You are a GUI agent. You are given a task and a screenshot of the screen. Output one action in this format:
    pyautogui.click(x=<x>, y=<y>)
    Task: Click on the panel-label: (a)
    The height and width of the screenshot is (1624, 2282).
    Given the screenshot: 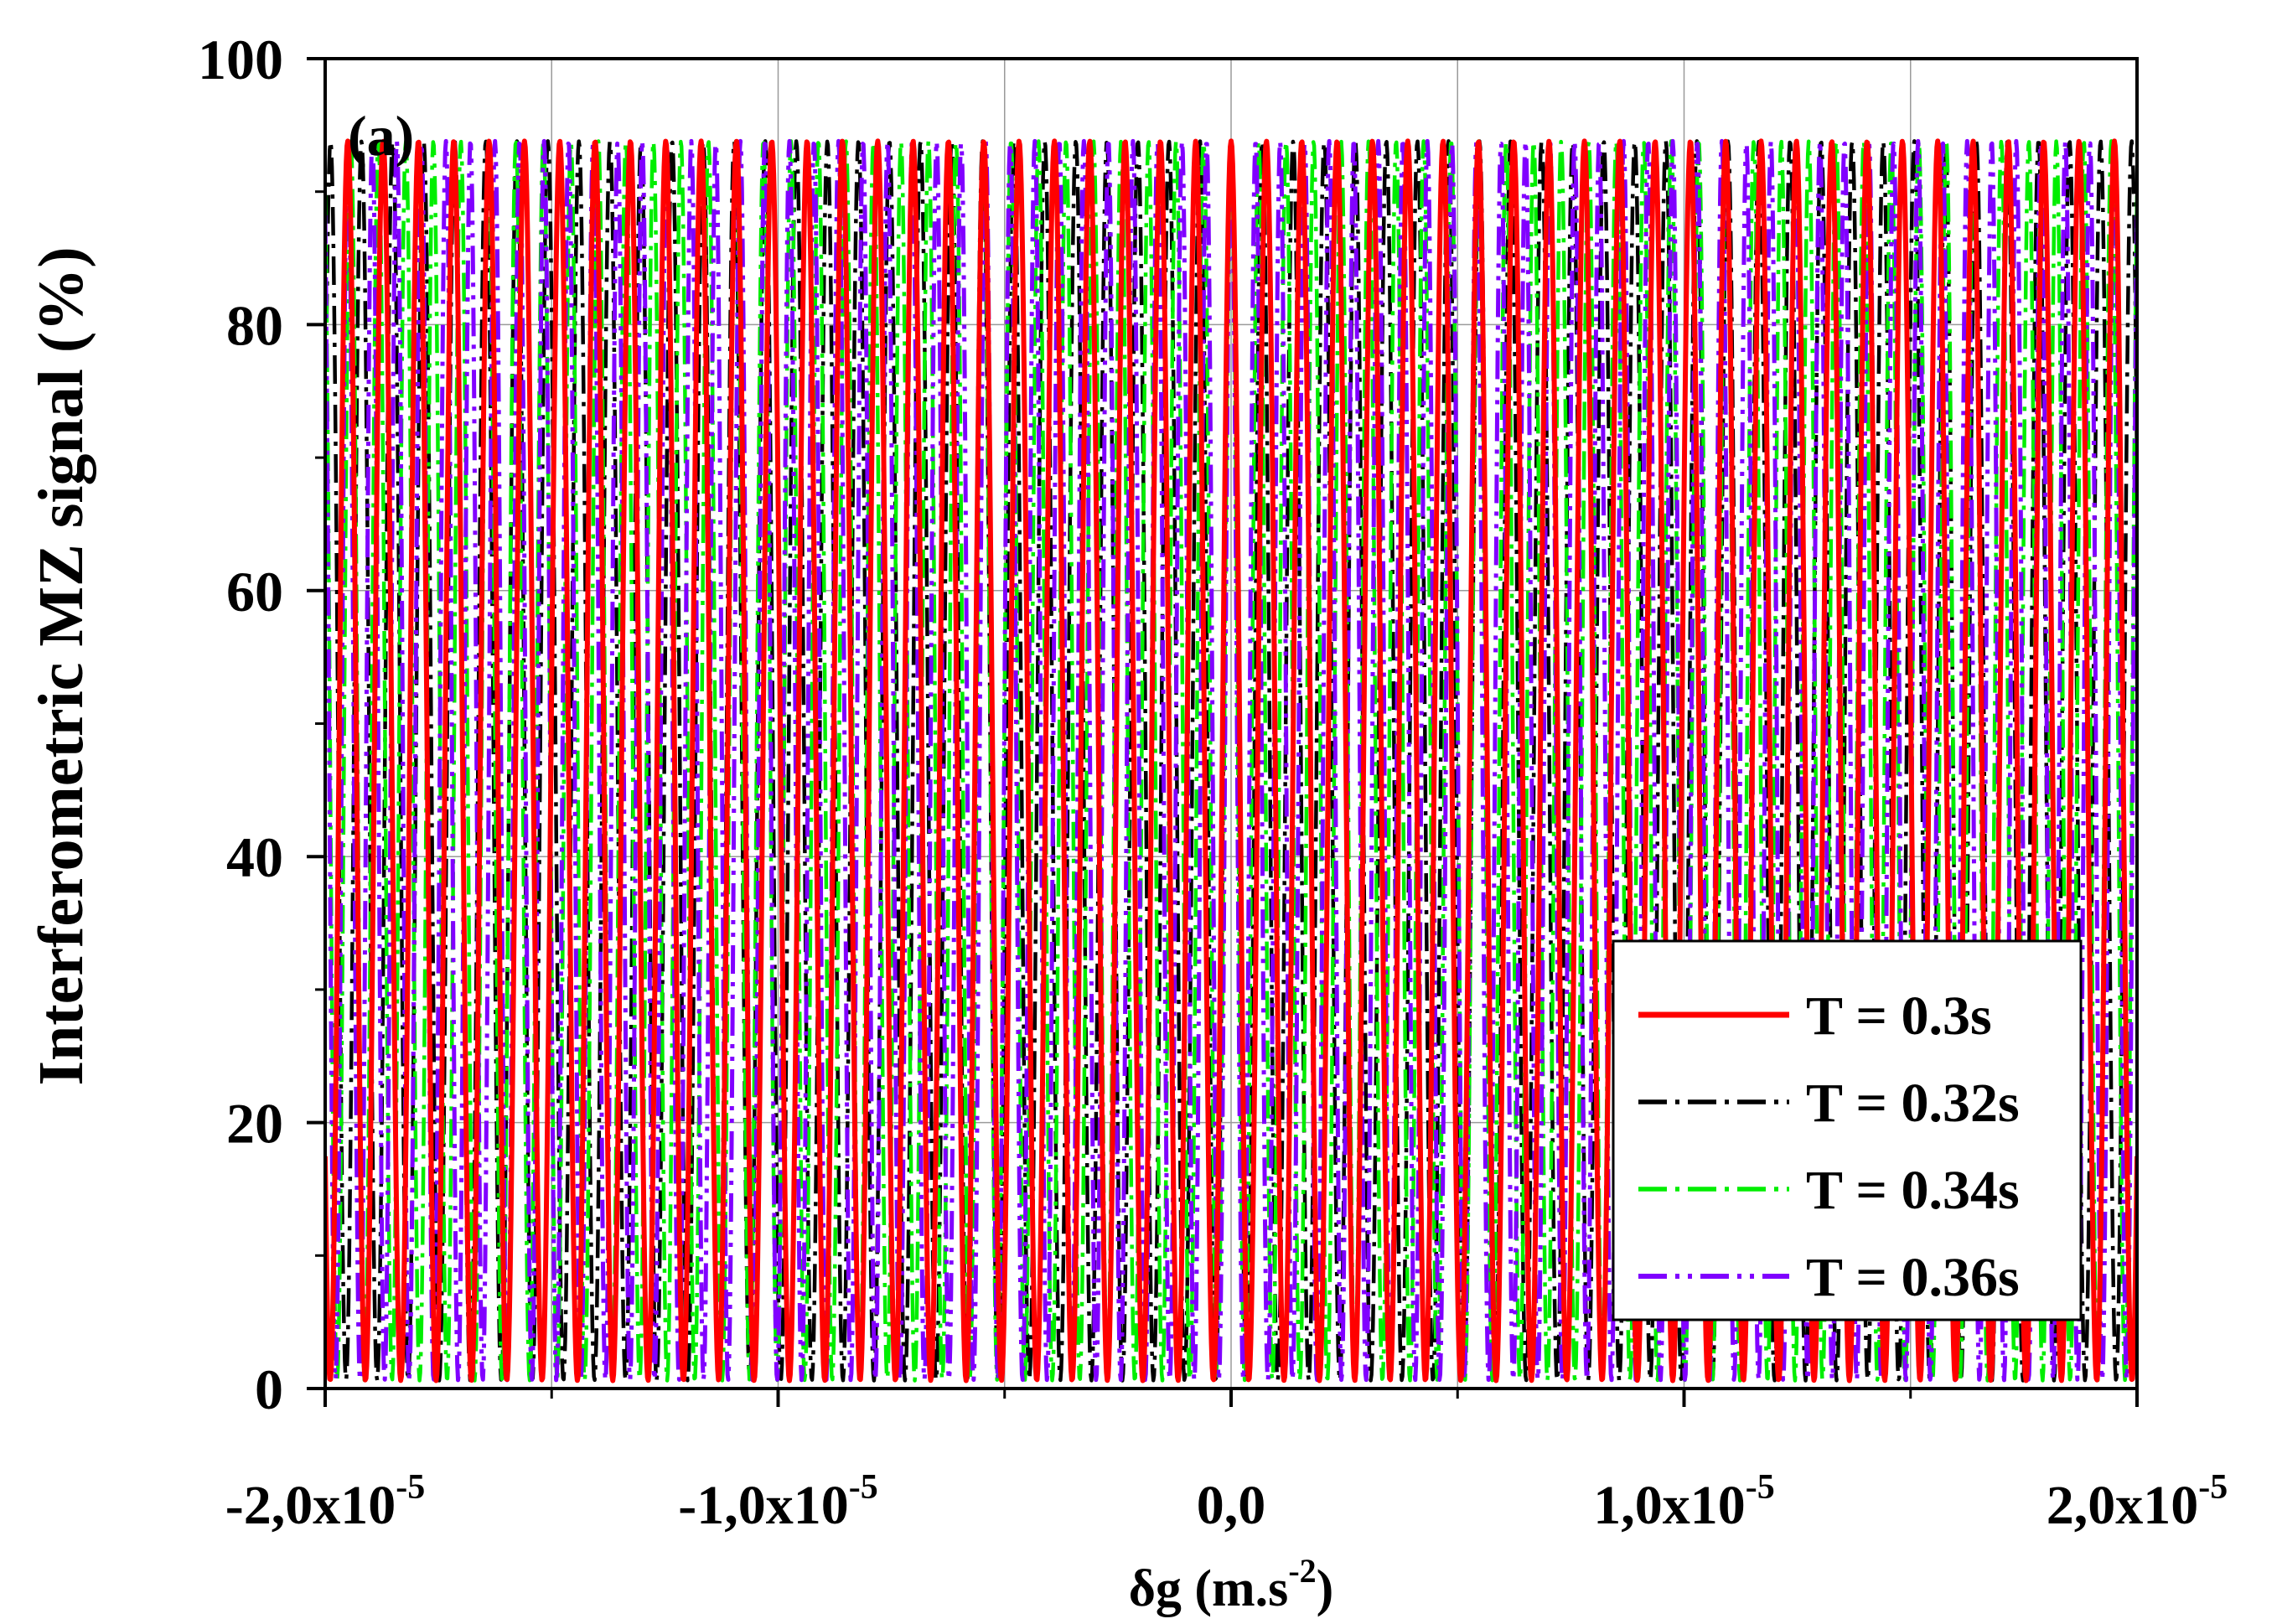 What is the action you would take?
    pyautogui.click(x=381, y=136)
    